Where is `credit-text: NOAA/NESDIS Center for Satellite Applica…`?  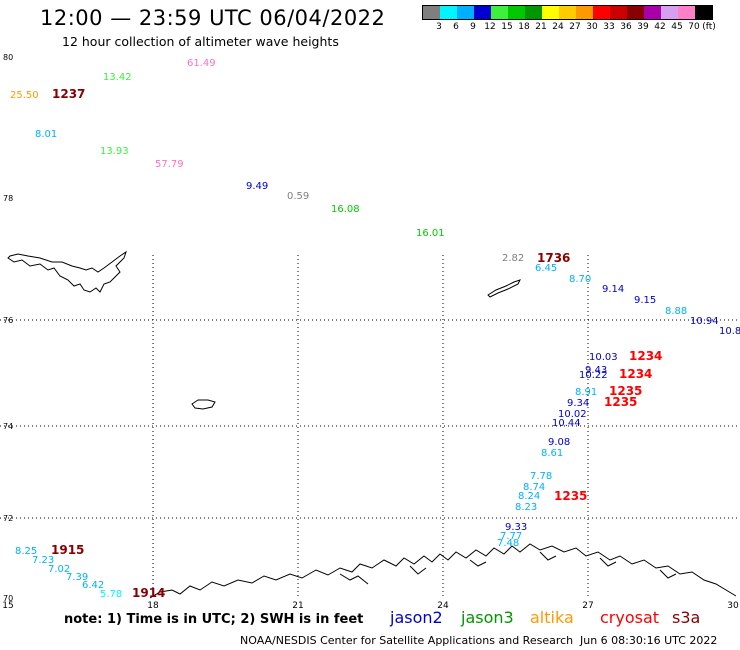 credit-text: NOAA/NESDIS Center for Satellite Applica… is located at coordinates (407, 640).